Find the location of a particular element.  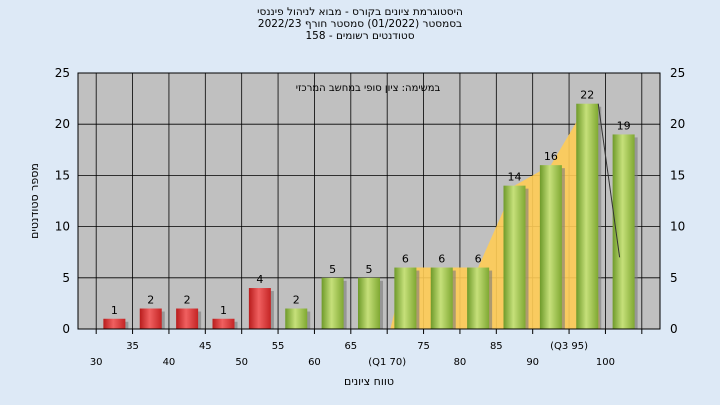

y-tick-left-5: 25 is located at coordinates (62, 73).